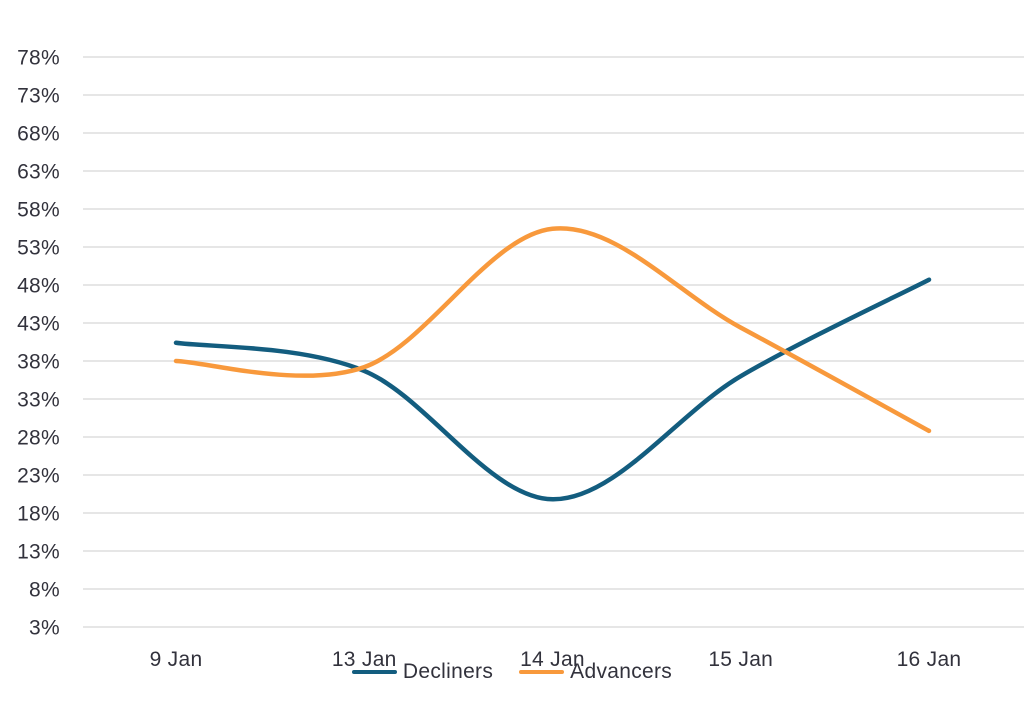 The height and width of the screenshot is (701, 1024). I want to click on y-tick-label: 63%, so click(38, 172).